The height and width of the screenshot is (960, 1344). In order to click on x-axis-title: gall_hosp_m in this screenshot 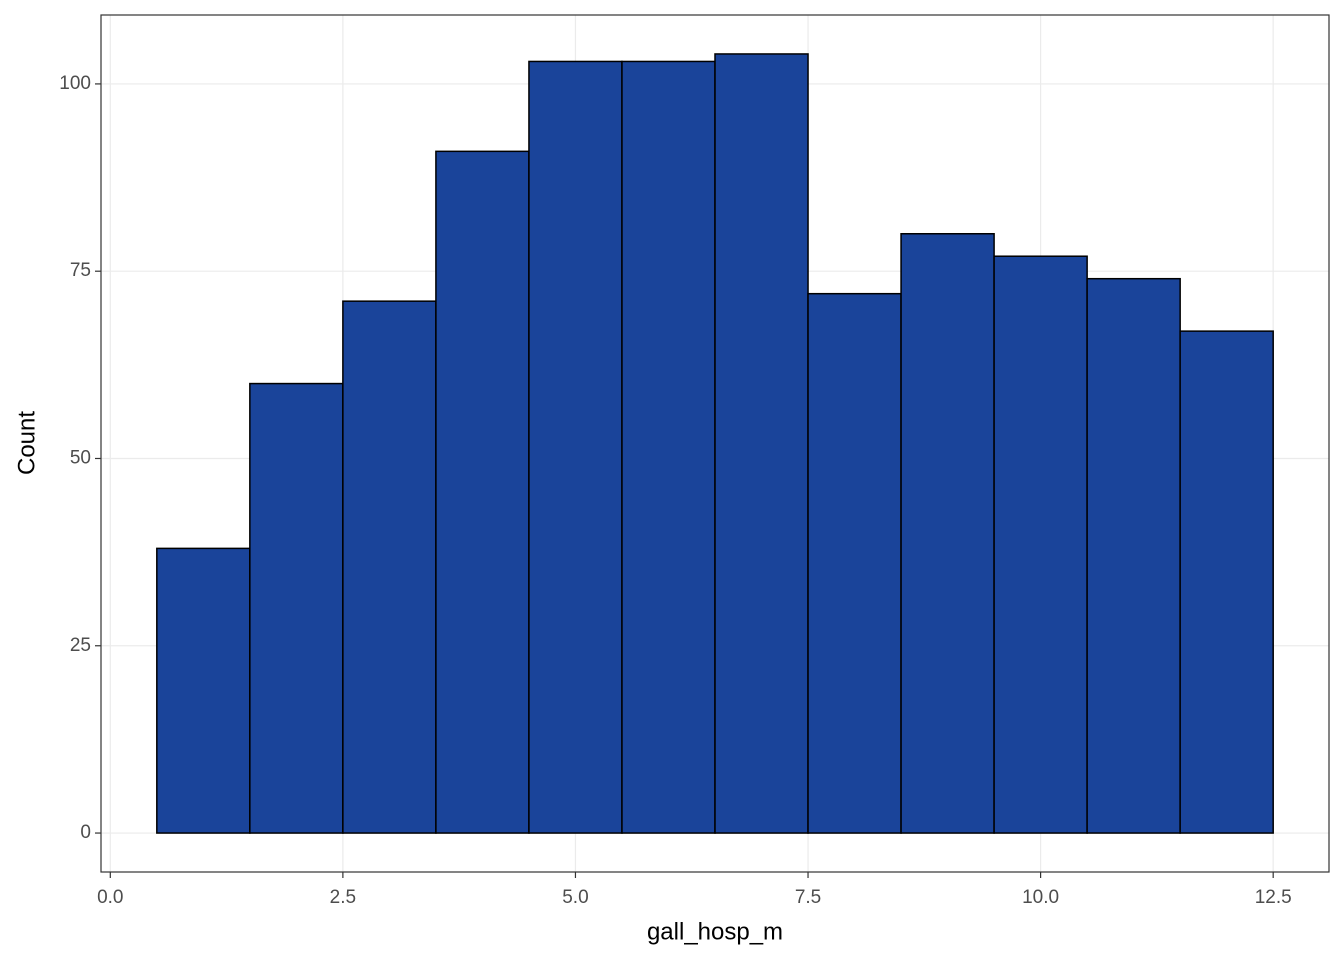, I will do `click(715, 931)`.